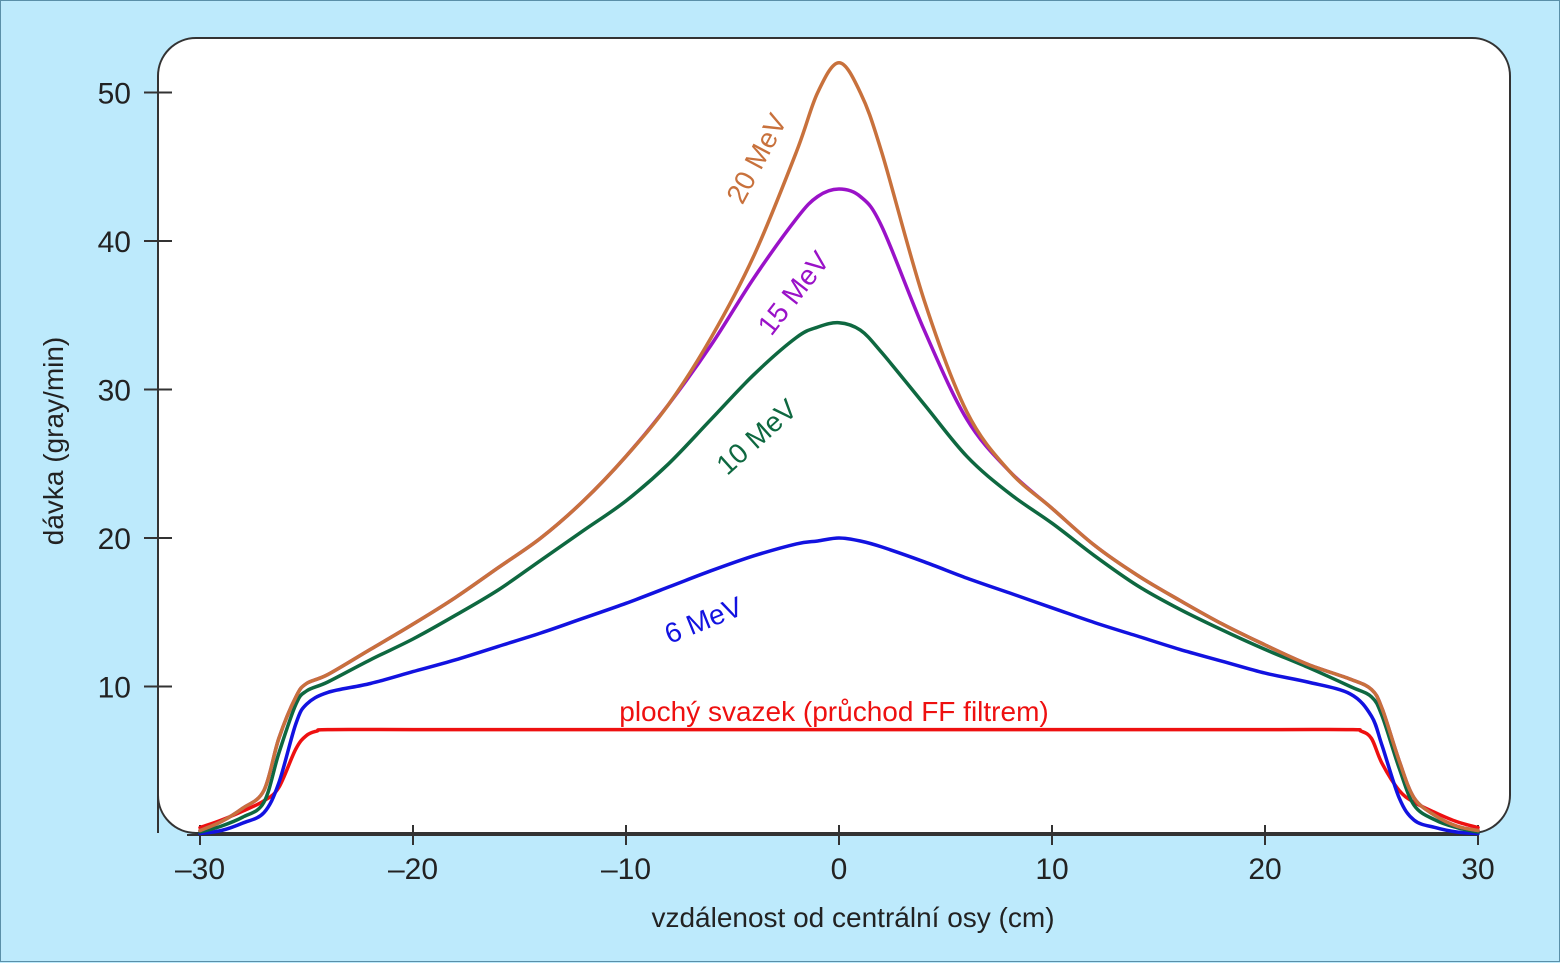 This screenshot has height=963, width=1560. Describe the element at coordinates (1051, 869) in the screenshot. I see `x-tick-label: 10` at that location.